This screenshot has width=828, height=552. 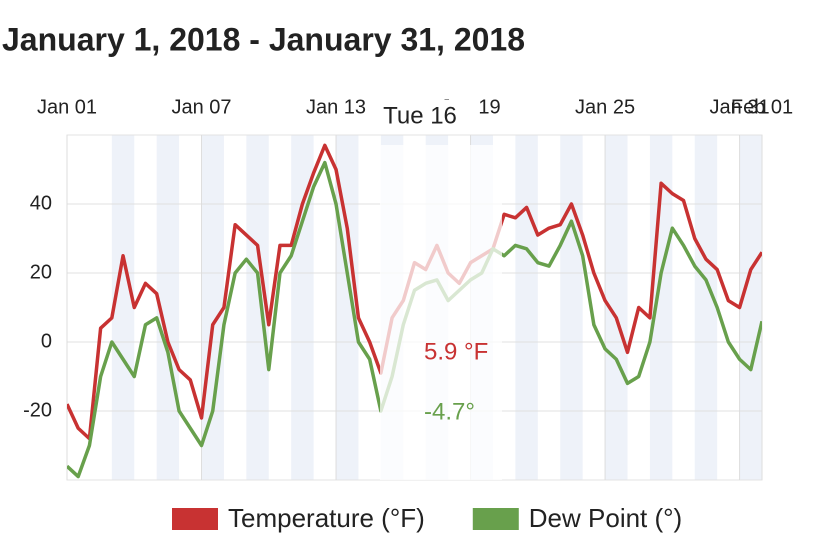 I want to click on x-tick-label: Jan 01, so click(x=67, y=107).